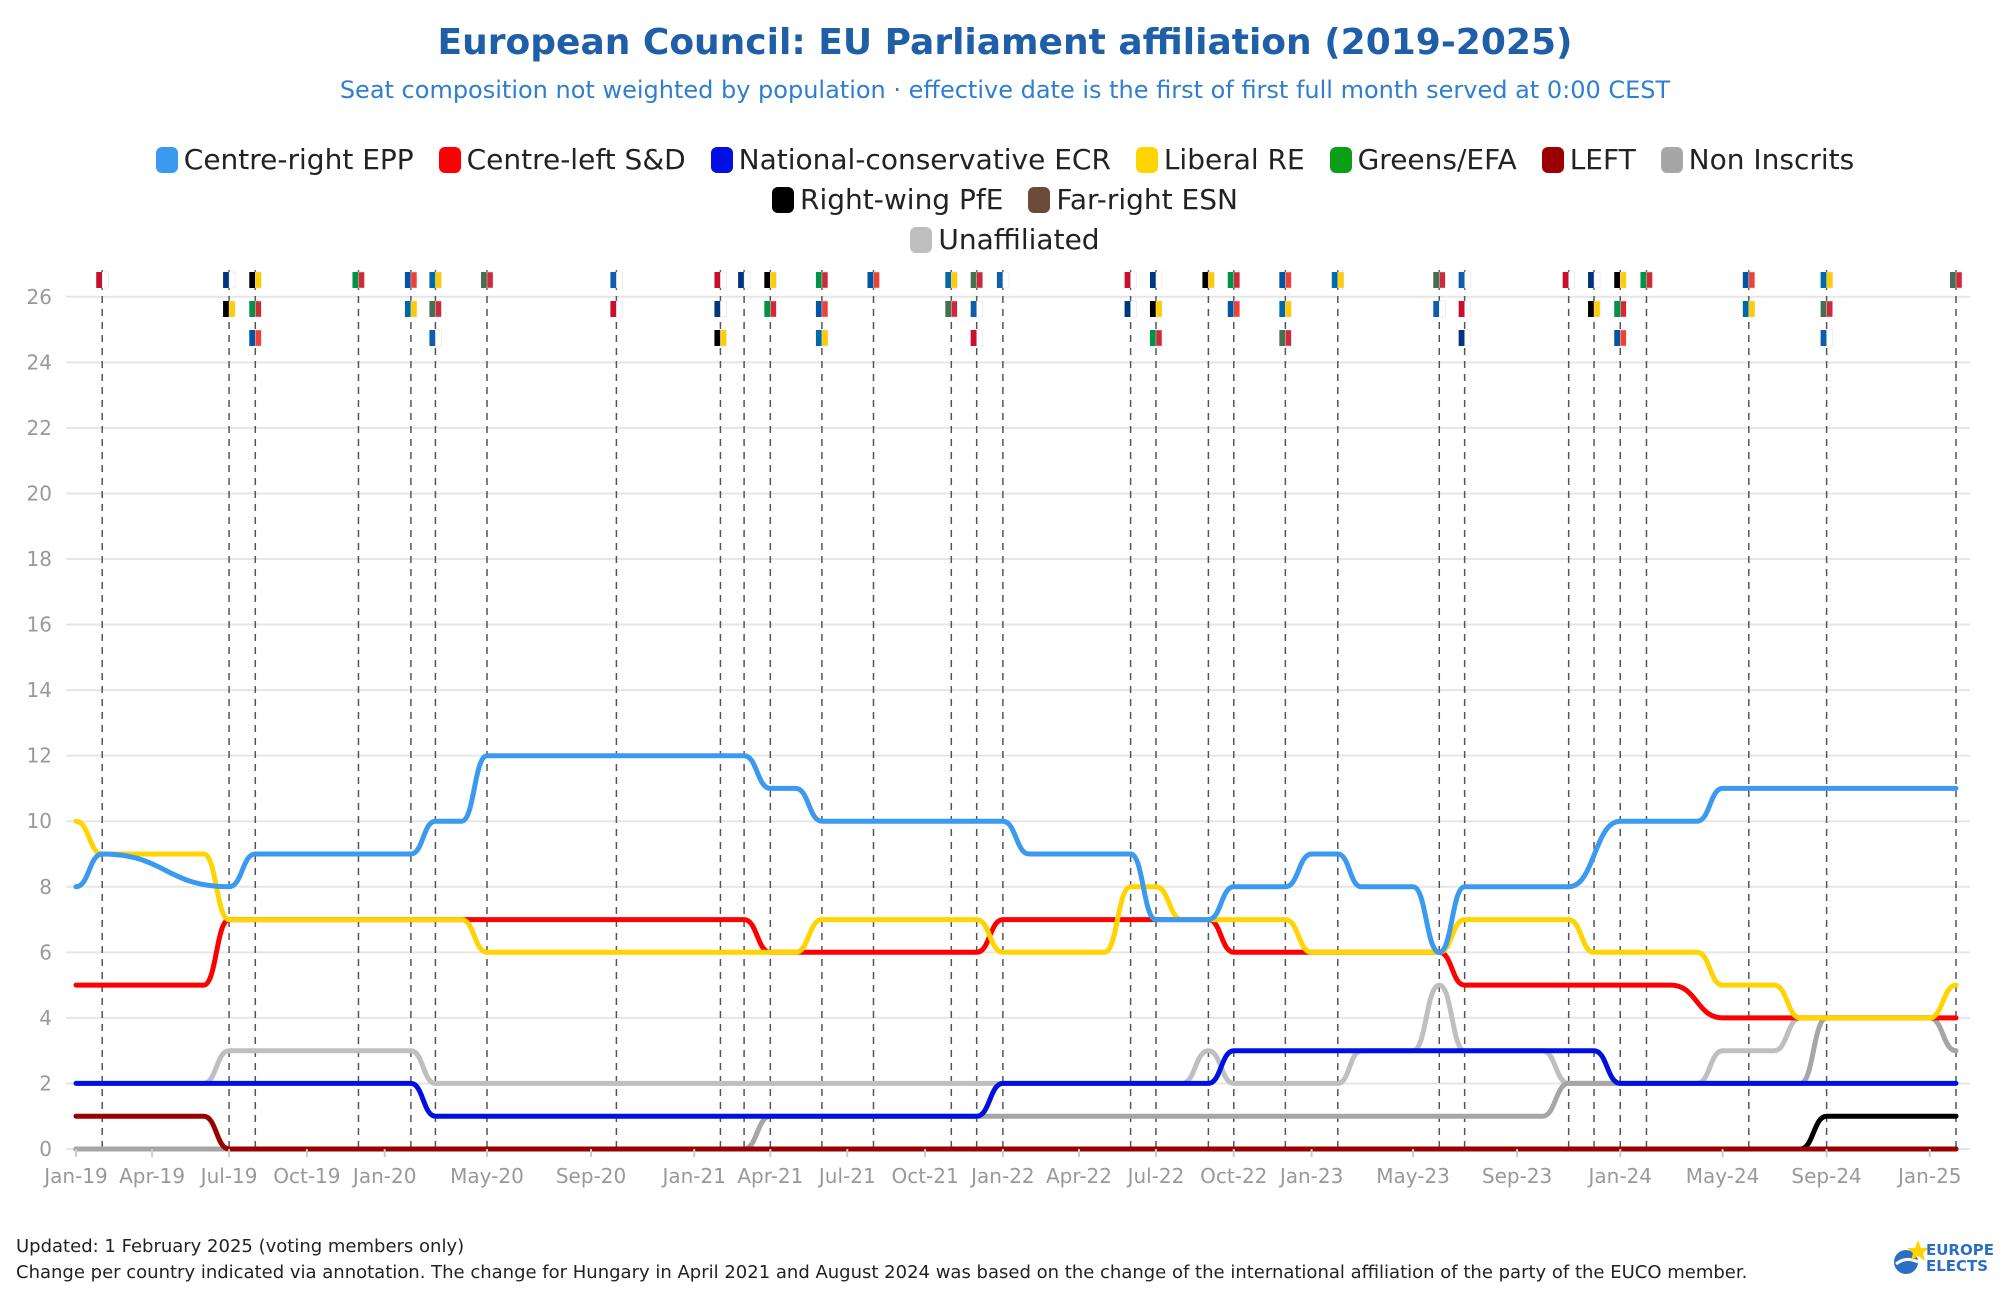 This screenshot has height=1294, width=2010. What do you see at coordinates (45, 1083) in the screenshot?
I see `y-tick-label: 2` at bounding box center [45, 1083].